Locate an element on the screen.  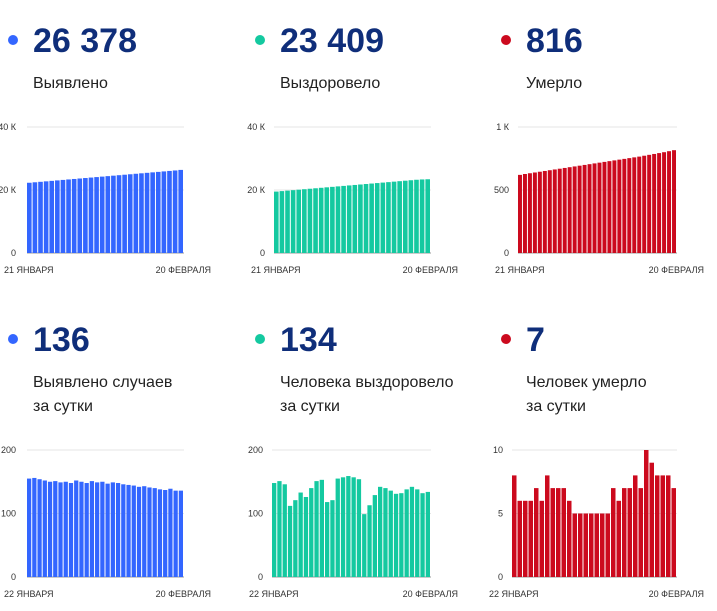
y-tick-label: 0 is located at coordinates (506, 253).